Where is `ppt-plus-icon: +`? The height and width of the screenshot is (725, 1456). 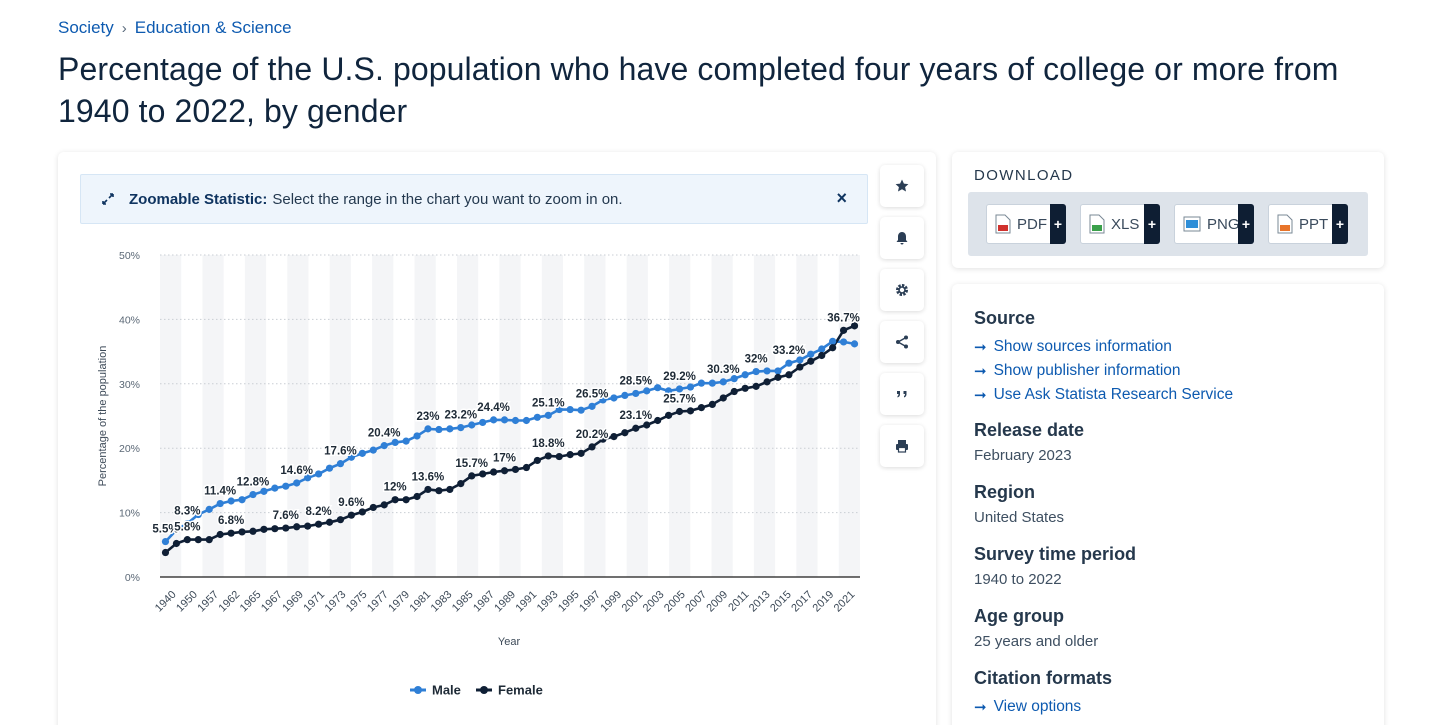
ppt-plus-icon: + is located at coordinates (1340, 224).